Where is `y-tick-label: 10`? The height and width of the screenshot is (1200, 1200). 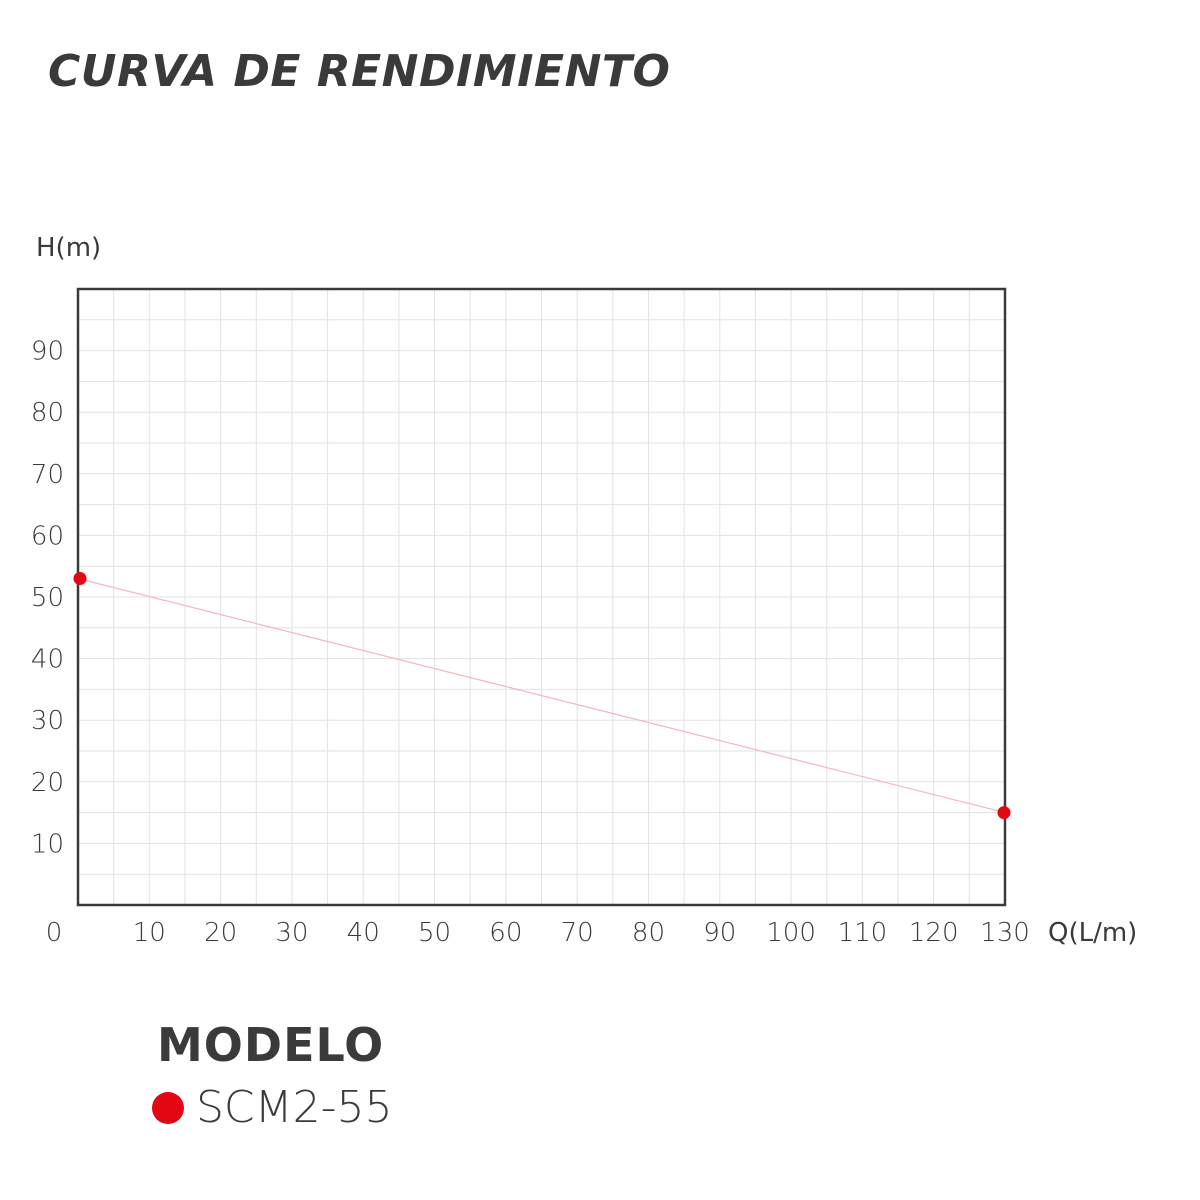
y-tick-label: 10 is located at coordinates (47, 844).